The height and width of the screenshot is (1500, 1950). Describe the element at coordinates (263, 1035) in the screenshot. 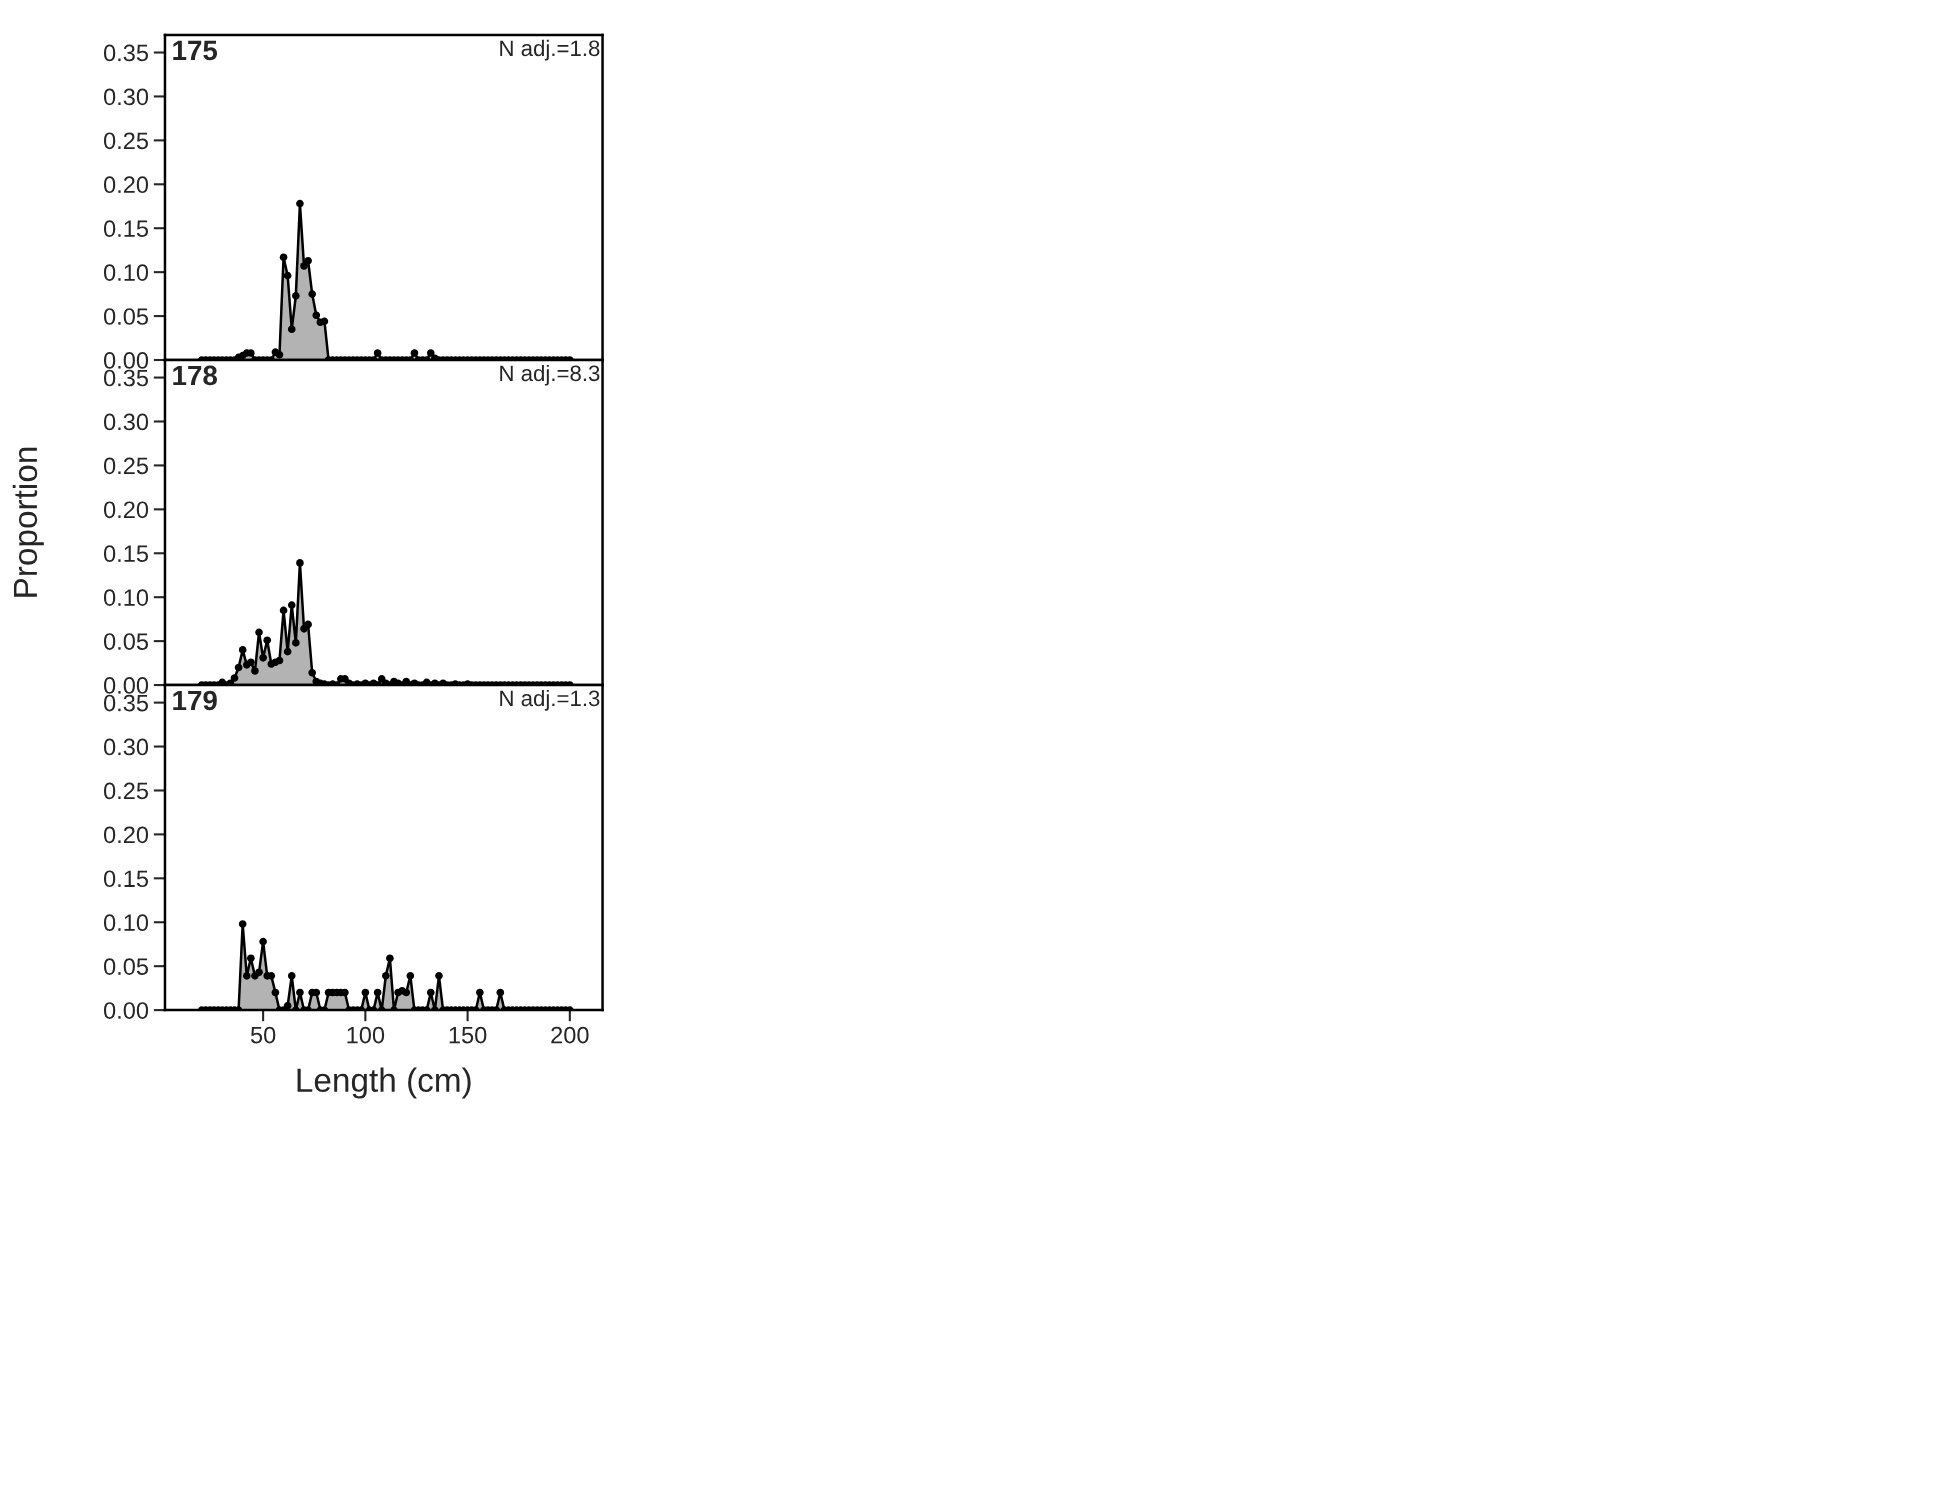

I see `x-tick-label: 50` at that location.